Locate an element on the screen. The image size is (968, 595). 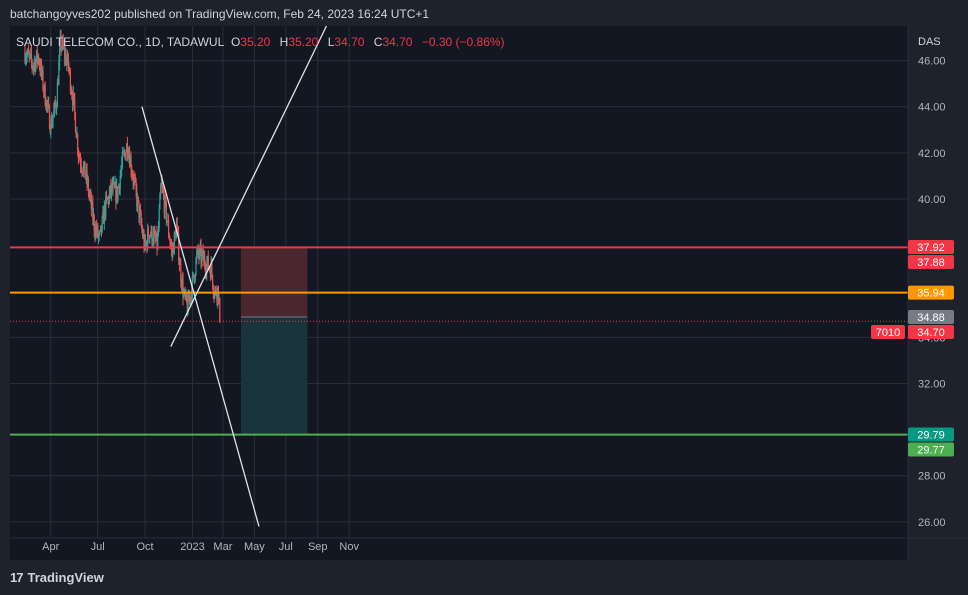
footer is located at coordinates (484, 579).